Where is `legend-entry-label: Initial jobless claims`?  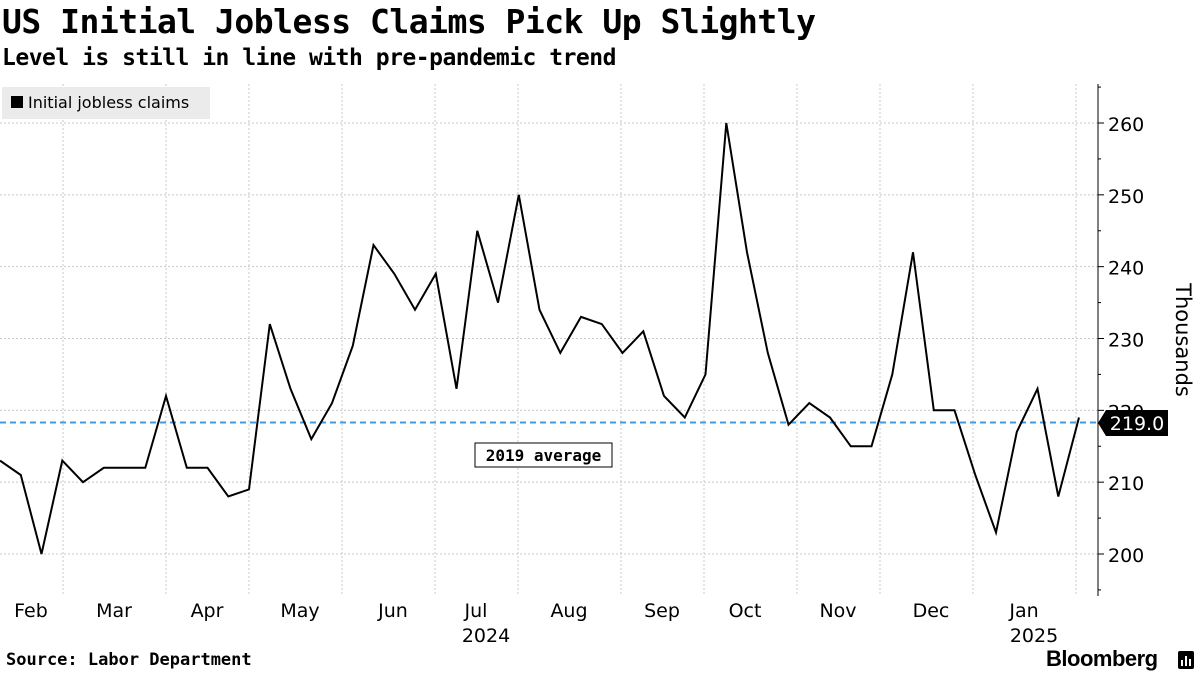 legend-entry-label: Initial jobless claims is located at coordinates (108, 102).